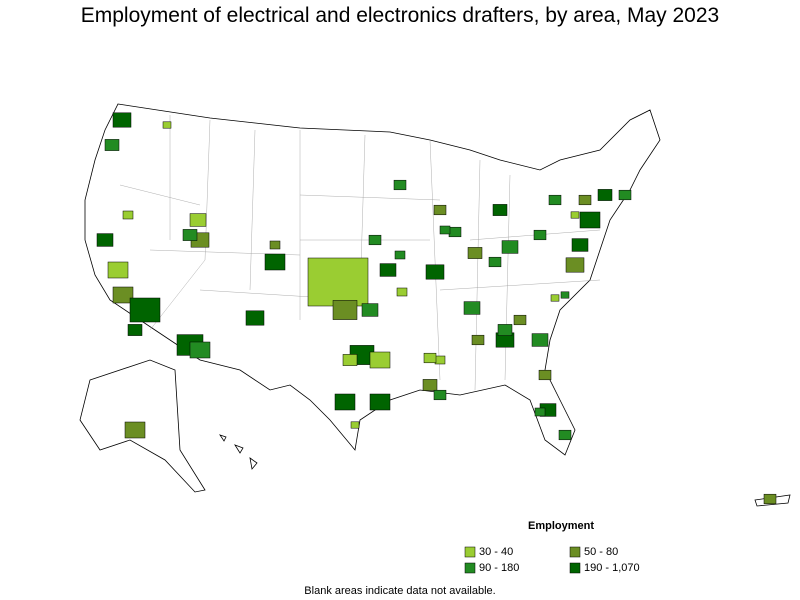  I want to click on hawaii, so click(238, 452).